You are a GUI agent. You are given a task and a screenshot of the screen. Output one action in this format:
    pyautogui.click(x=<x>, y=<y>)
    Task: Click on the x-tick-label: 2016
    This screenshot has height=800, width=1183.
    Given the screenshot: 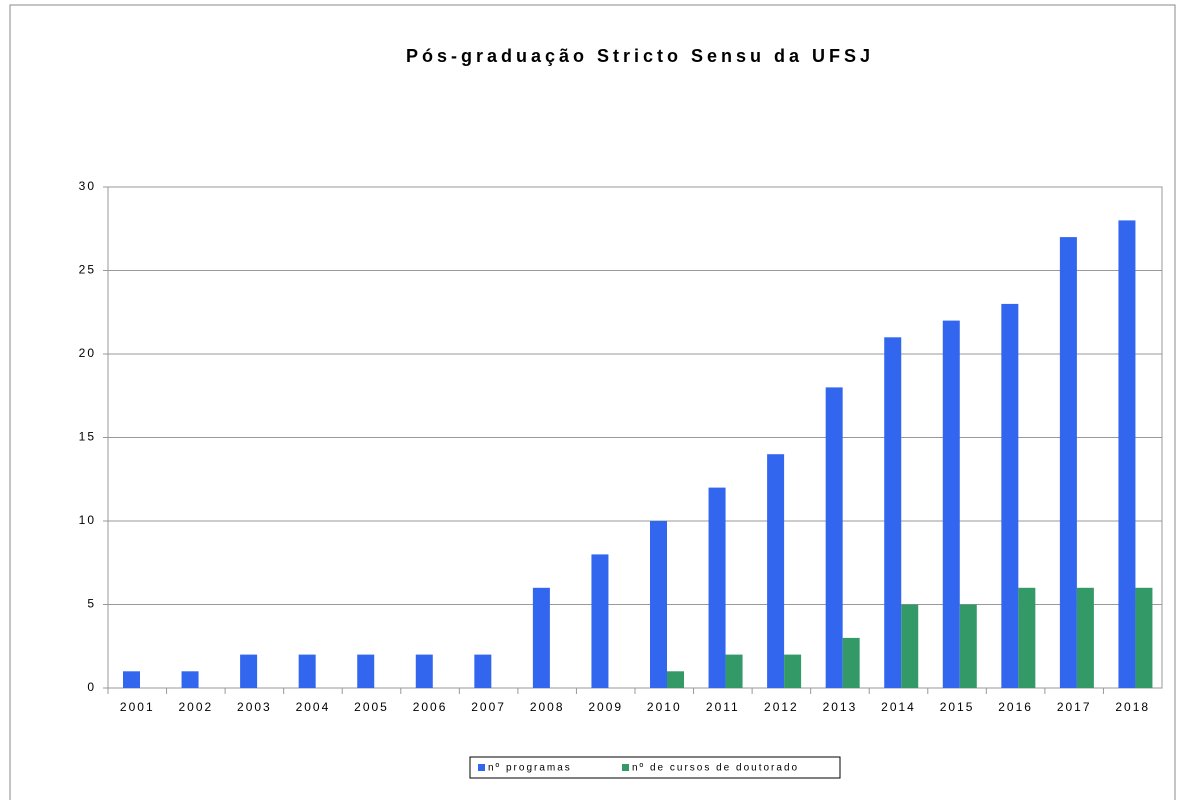 What is the action you would take?
    pyautogui.click(x=1015, y=707)
    